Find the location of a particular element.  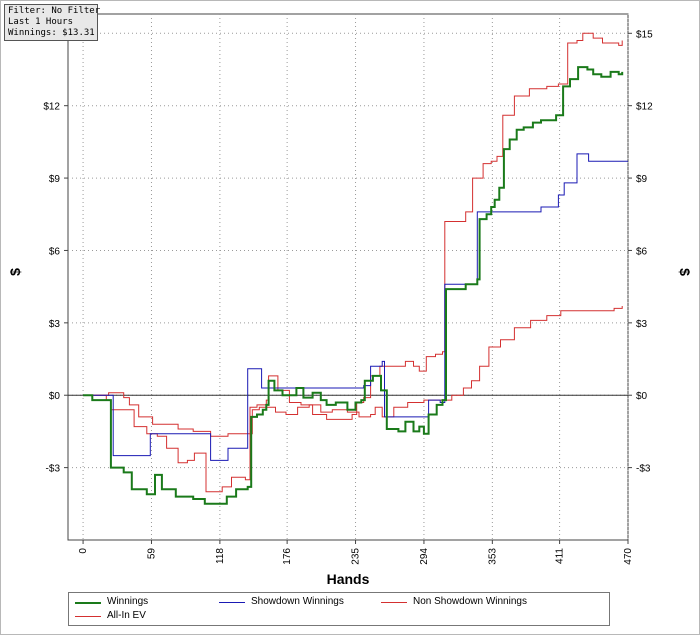

filter-text: Filter: No Filter is located at coordinates (54, 11).